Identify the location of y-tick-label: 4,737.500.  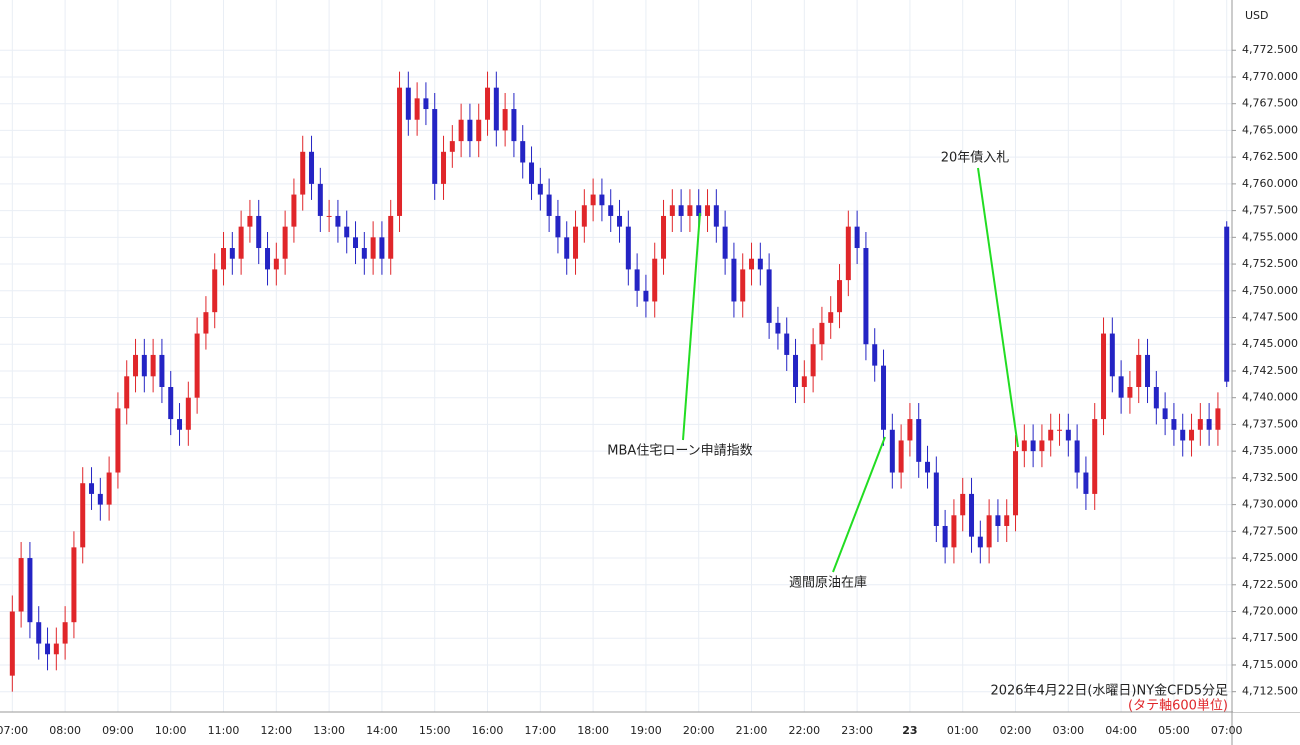
(1270, 423).